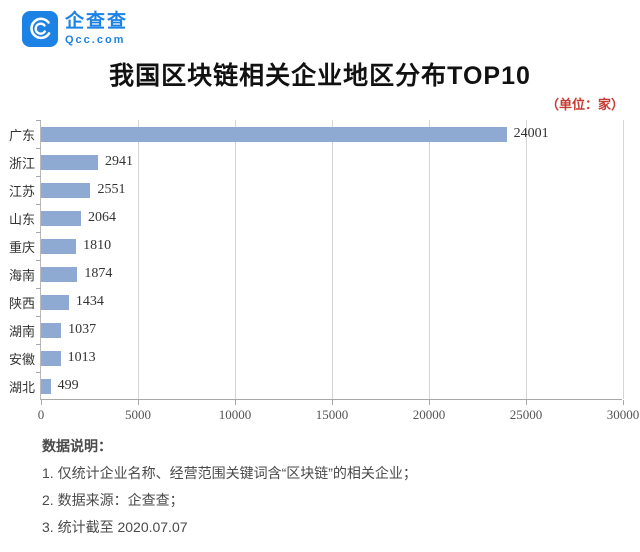  What do you see at coordinates (584, 104) in the screenshot?
I see `unit-label: （单位：家）` at bounding box center [584, 104].